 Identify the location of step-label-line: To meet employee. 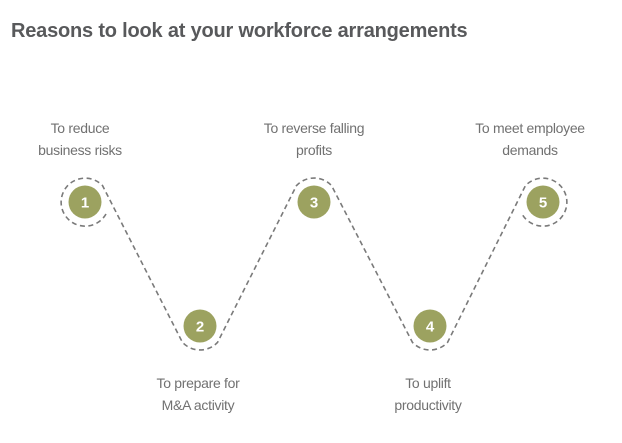
(530, 128).